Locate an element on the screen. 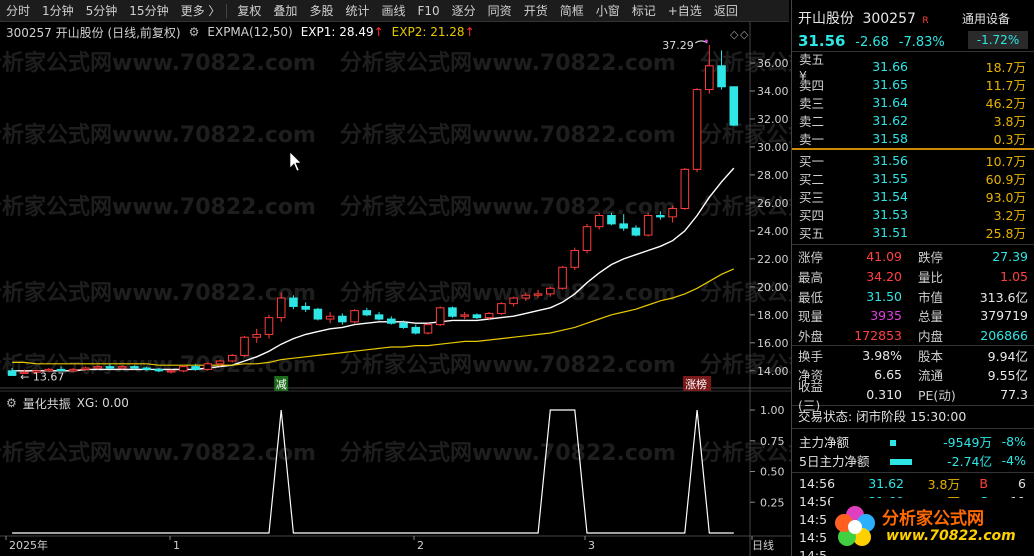  fund-flow-row: 主力净额 -9549万 -8% is located at coordinates (913, 441).